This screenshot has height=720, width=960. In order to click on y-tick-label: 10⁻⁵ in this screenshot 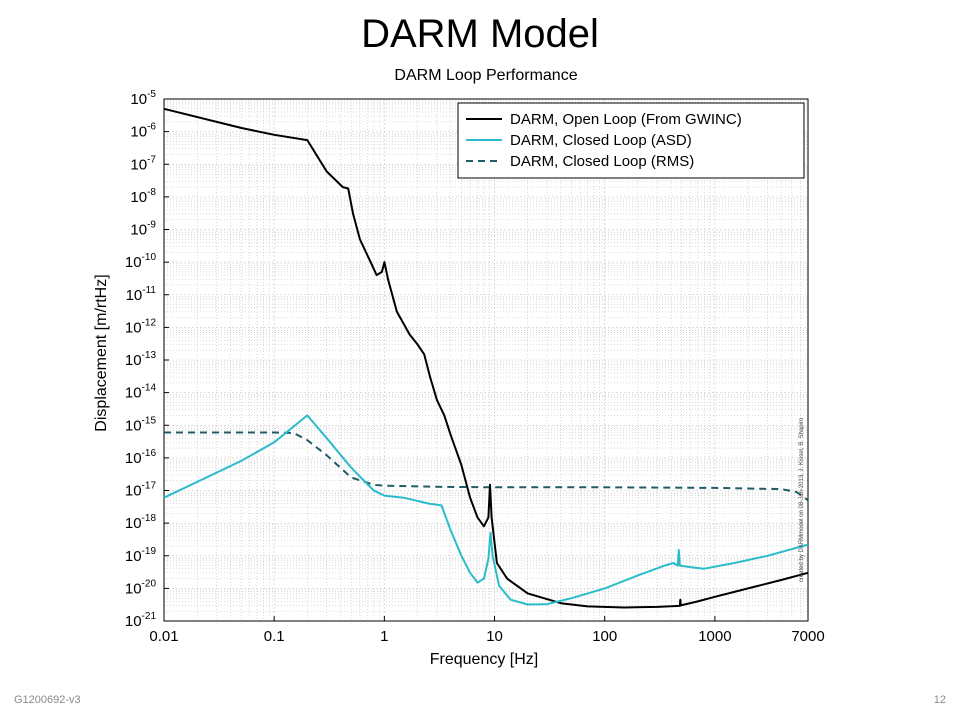, I will do `click(143, 98)`.